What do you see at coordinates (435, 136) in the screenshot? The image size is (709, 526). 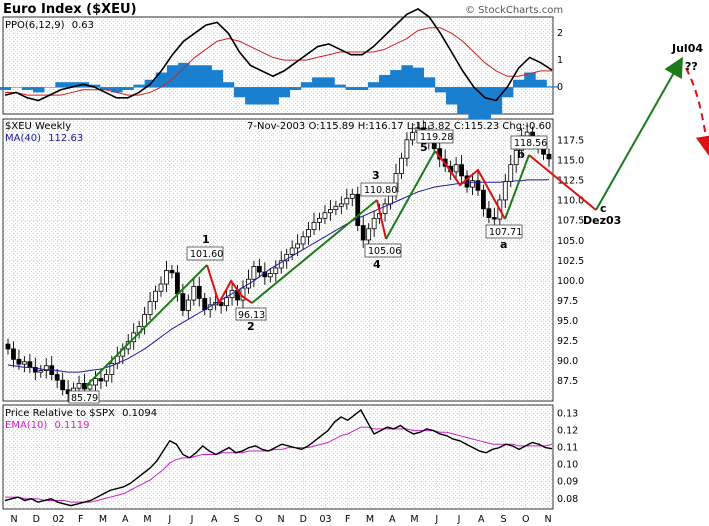 I see `callout-119-28: 119.28` at bounding box center [435, 136].